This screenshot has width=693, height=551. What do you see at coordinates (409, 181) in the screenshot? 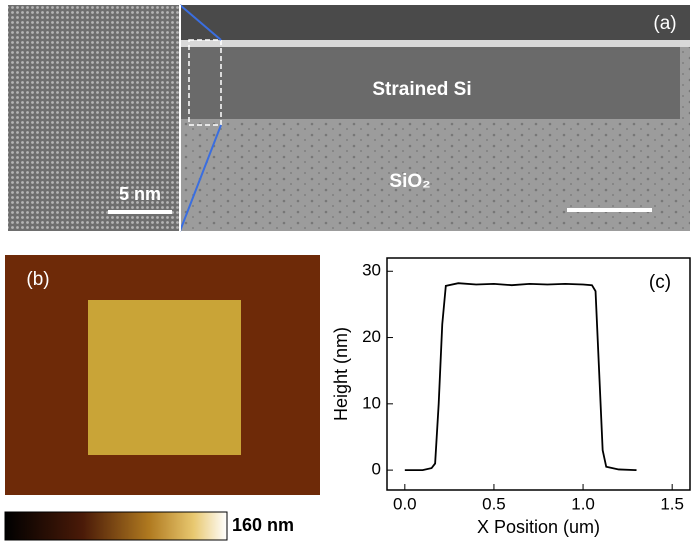
I see `layer-label: SiO₂` at bounding box center [409, 181].